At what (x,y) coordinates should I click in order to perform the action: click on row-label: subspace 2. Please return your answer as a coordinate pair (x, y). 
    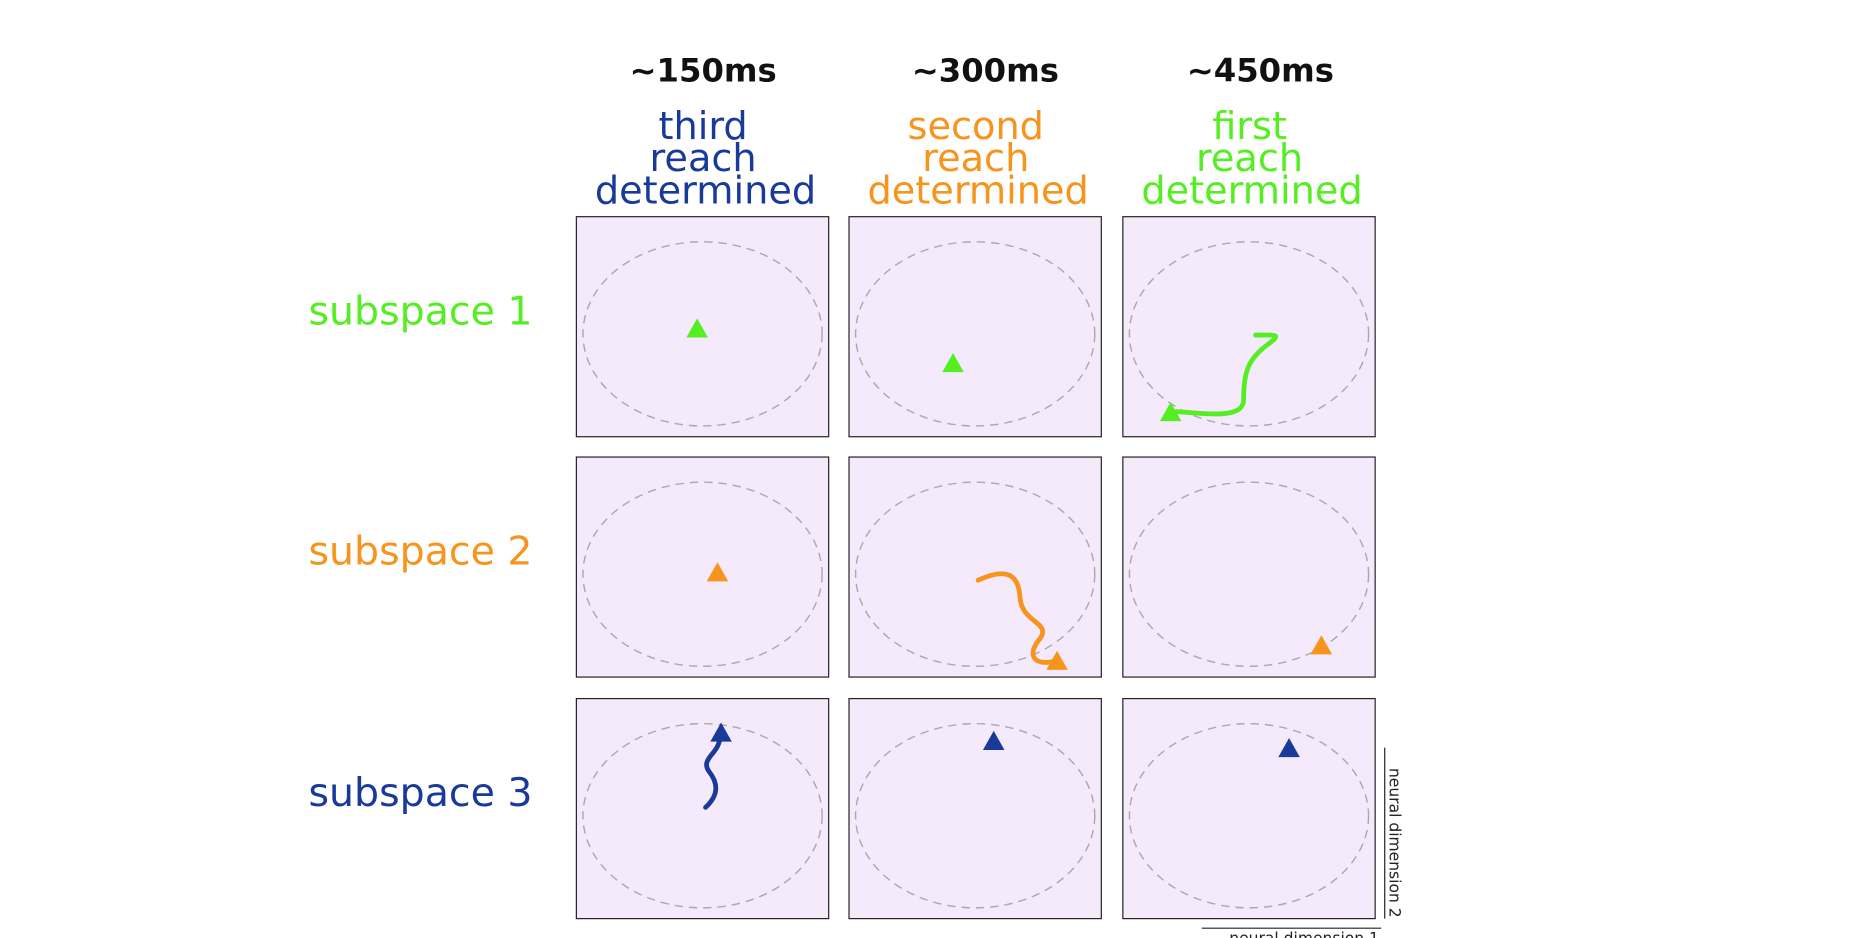
    Looking at the image, I should click on (421, 552).